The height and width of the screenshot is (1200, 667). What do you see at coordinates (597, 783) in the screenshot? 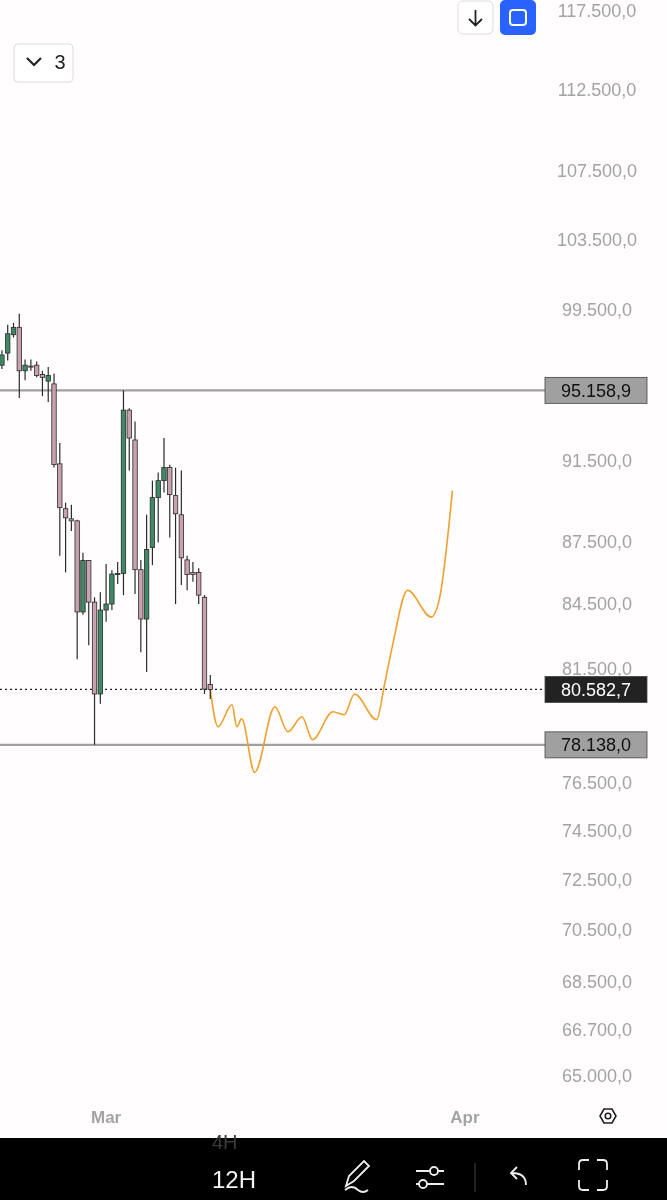
I see `y-tick-label: 76.500,0` at bounding box center [597, 783].